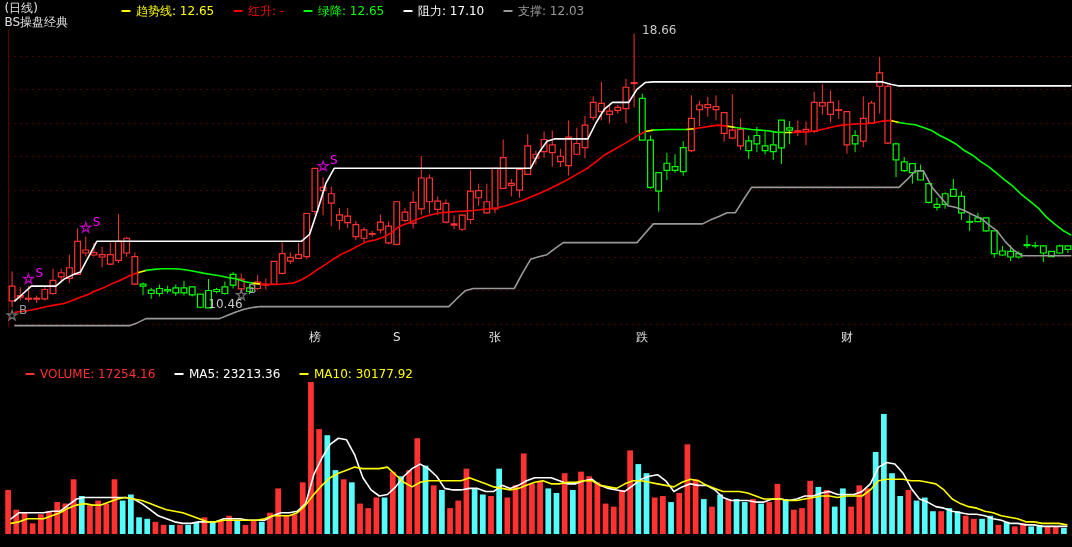  Describe the element at coordinates (36, 22) in the screenshot. I see `chart-subtitle: BS操盘经典` at that location.